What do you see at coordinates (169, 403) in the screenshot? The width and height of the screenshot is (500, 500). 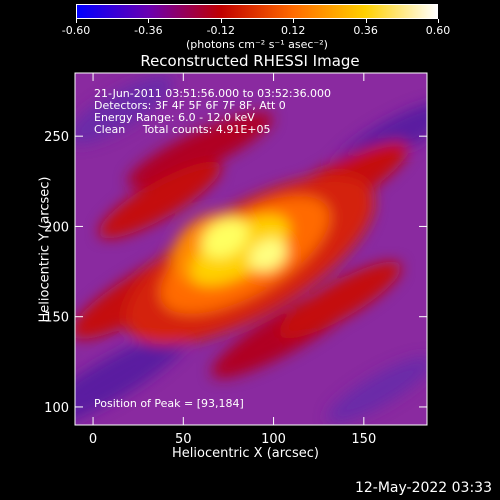 I see `peak-position-label: Position of Peak = [93,184]` at bounding box center [169, 403].